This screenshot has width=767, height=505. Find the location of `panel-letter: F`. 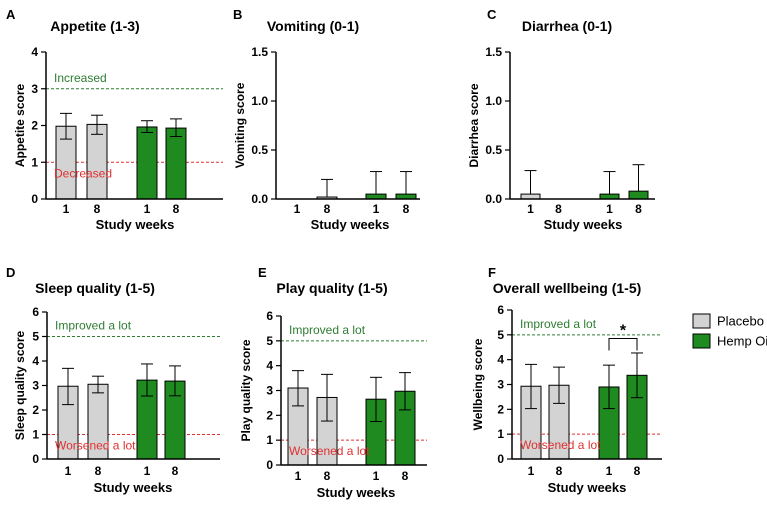

panel-letter: F is located at coordinates (492, 272).